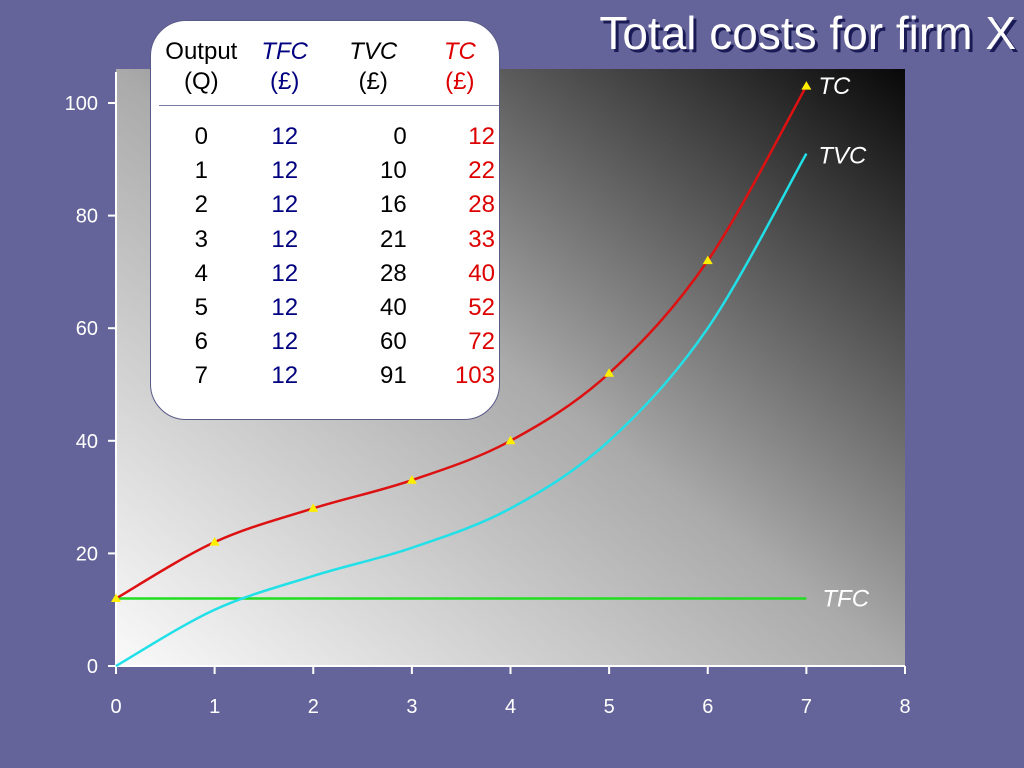 The height and width of the screenshot is (768, 1024). What do you see at coordinates (481, 308) in the screenshot?
I see `cell-tc: 52` at bounding box center [481, 308].